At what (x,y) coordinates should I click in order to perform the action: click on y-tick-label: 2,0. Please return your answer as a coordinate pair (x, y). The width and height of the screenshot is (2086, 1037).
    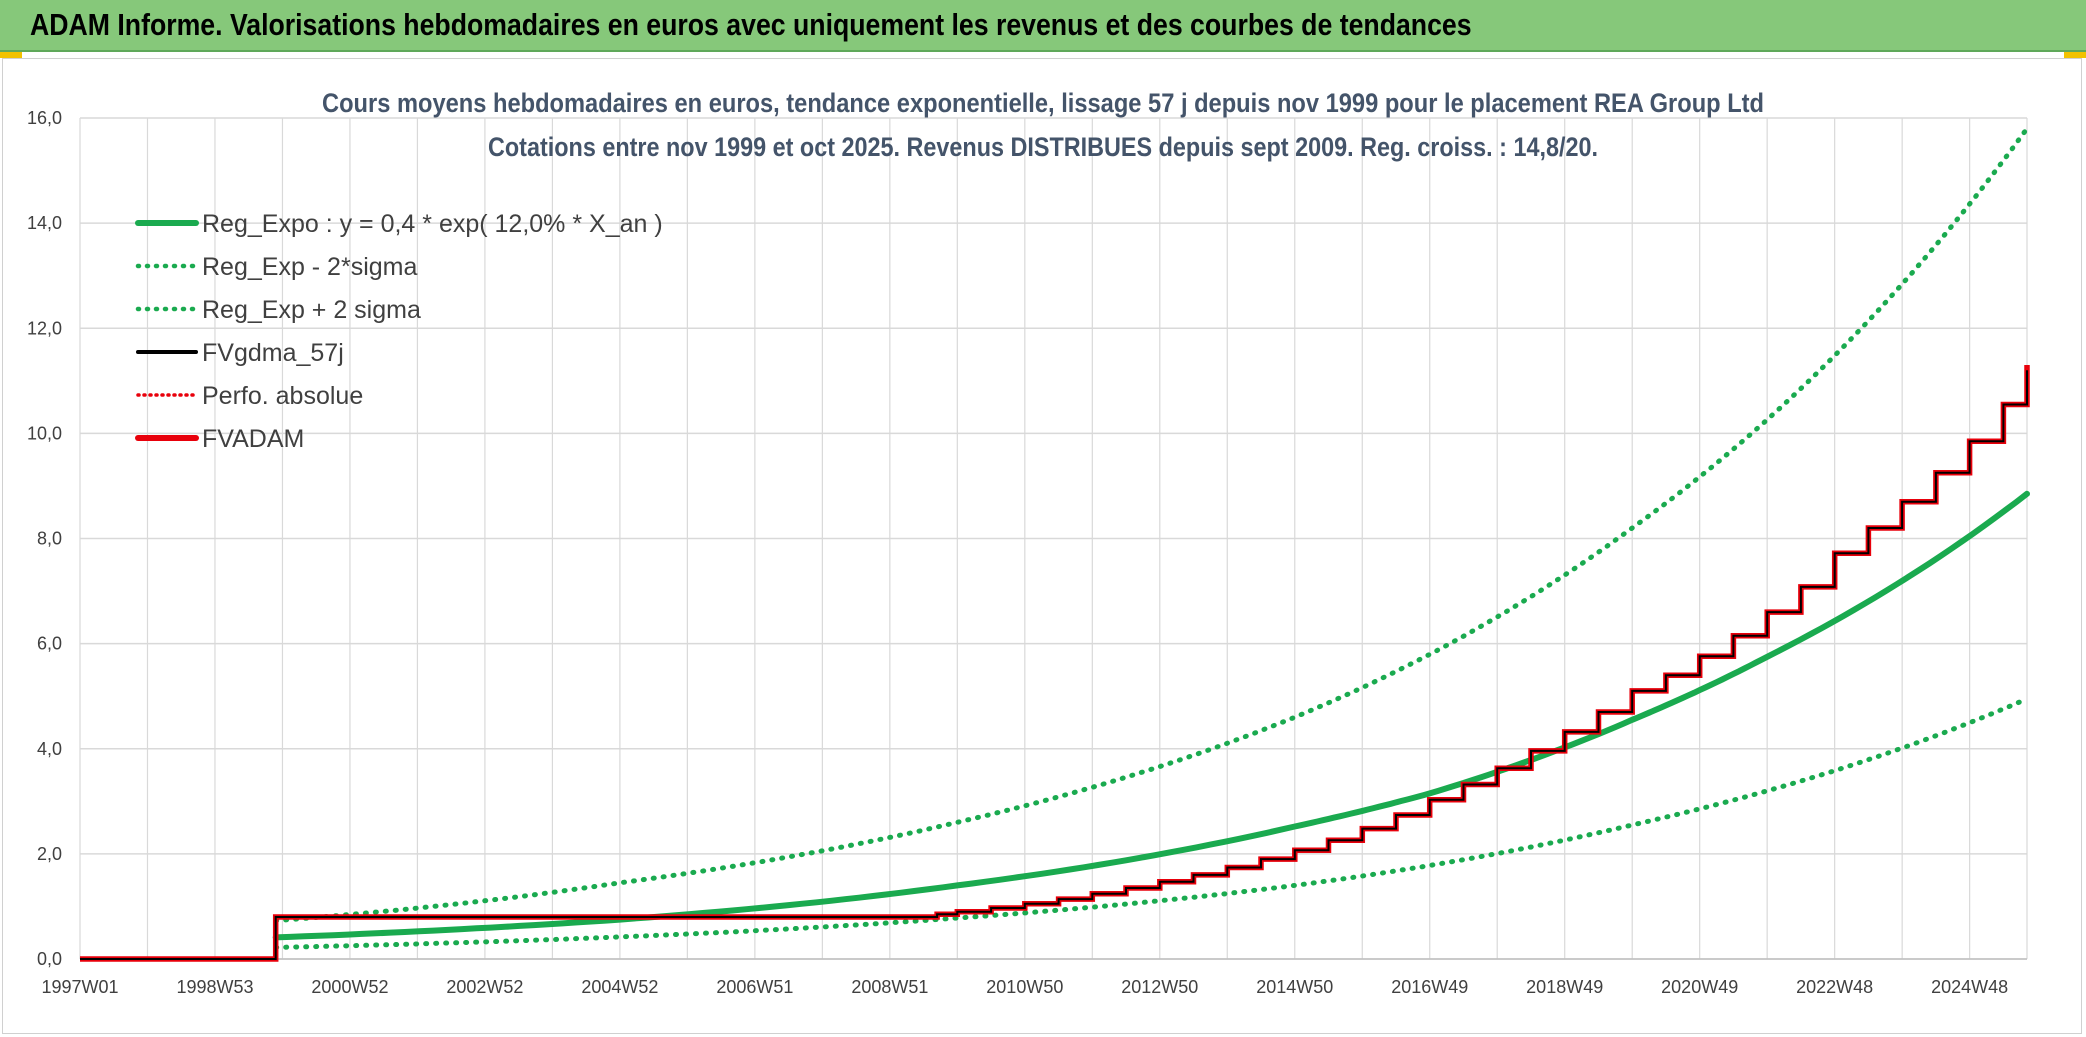
    Looking at the image, I should click on (49, 854).